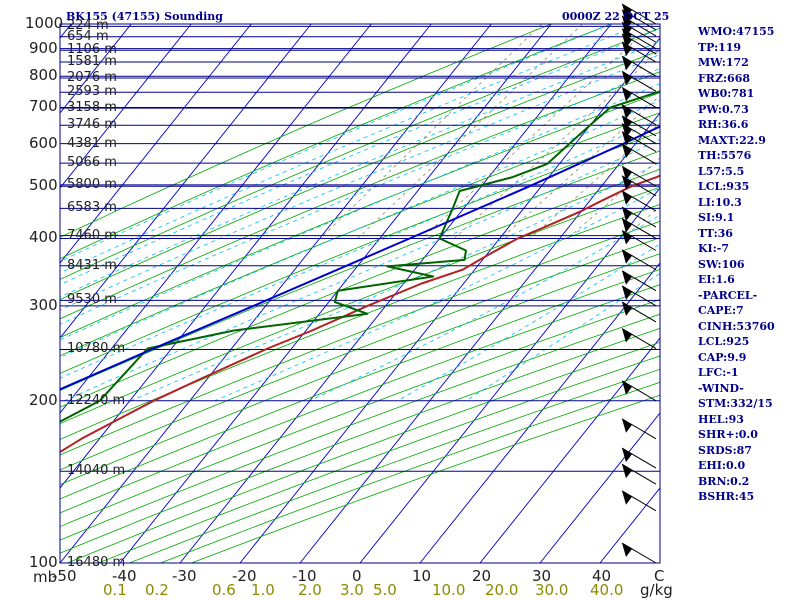  What do you see at coordinates (721, 264) in the screenshot?
I see `stability-index-item: SW:106` at bounding box center [721, 264].